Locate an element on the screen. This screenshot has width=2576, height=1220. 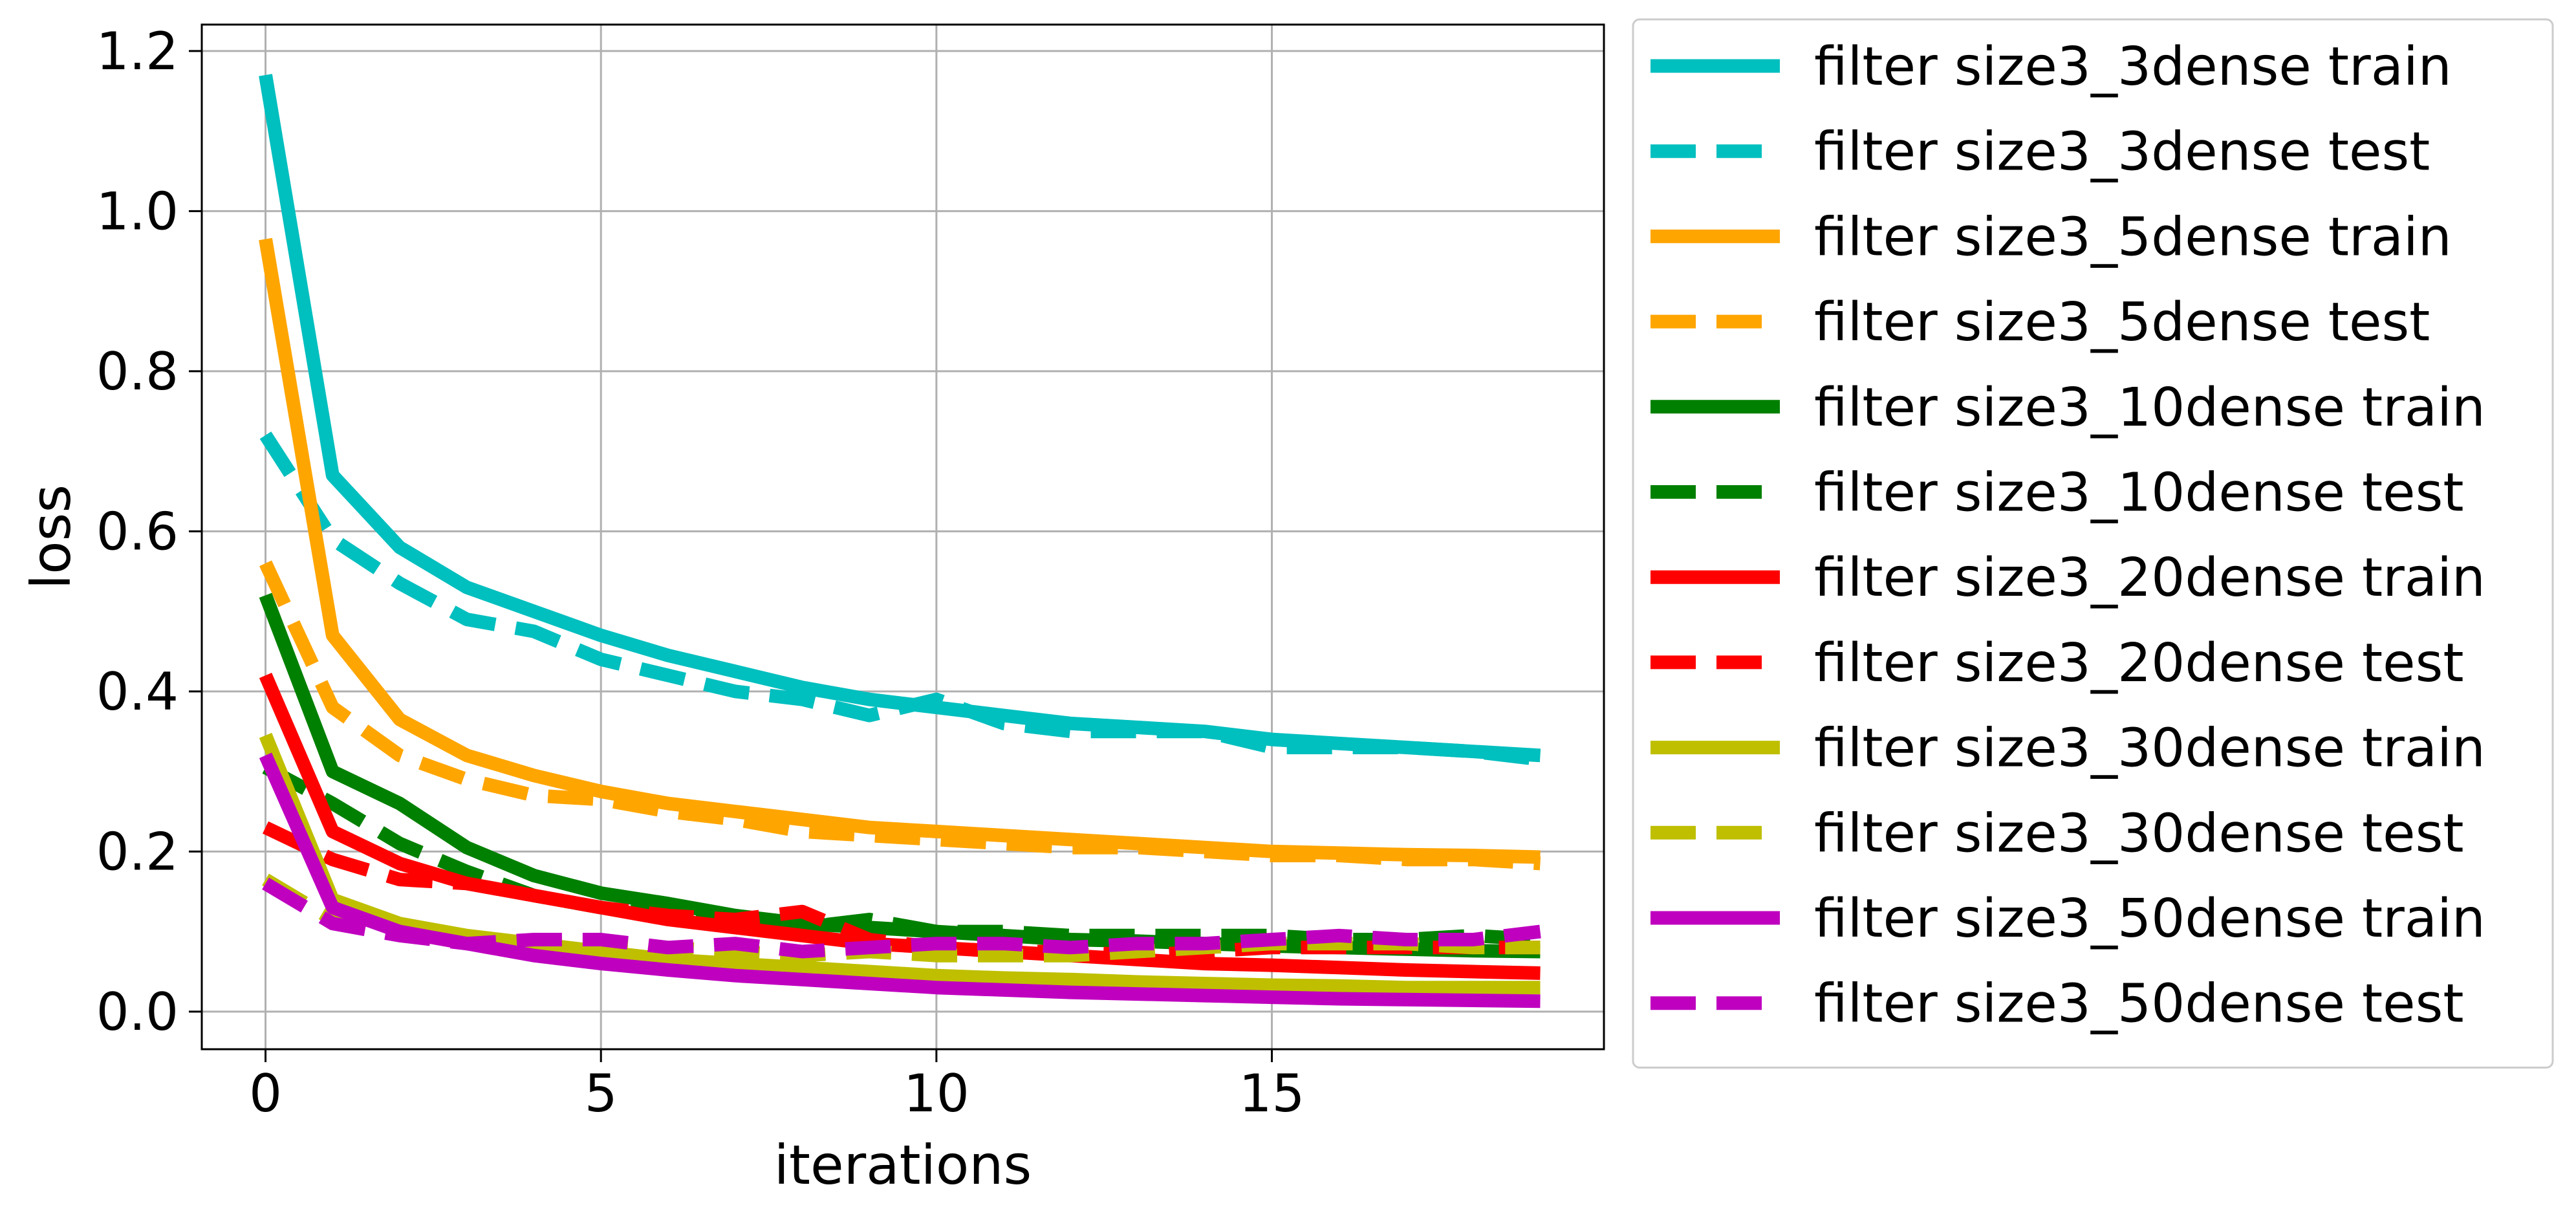
legend-label: filter size3_50dense test is located at coordinates (2139, 1005).